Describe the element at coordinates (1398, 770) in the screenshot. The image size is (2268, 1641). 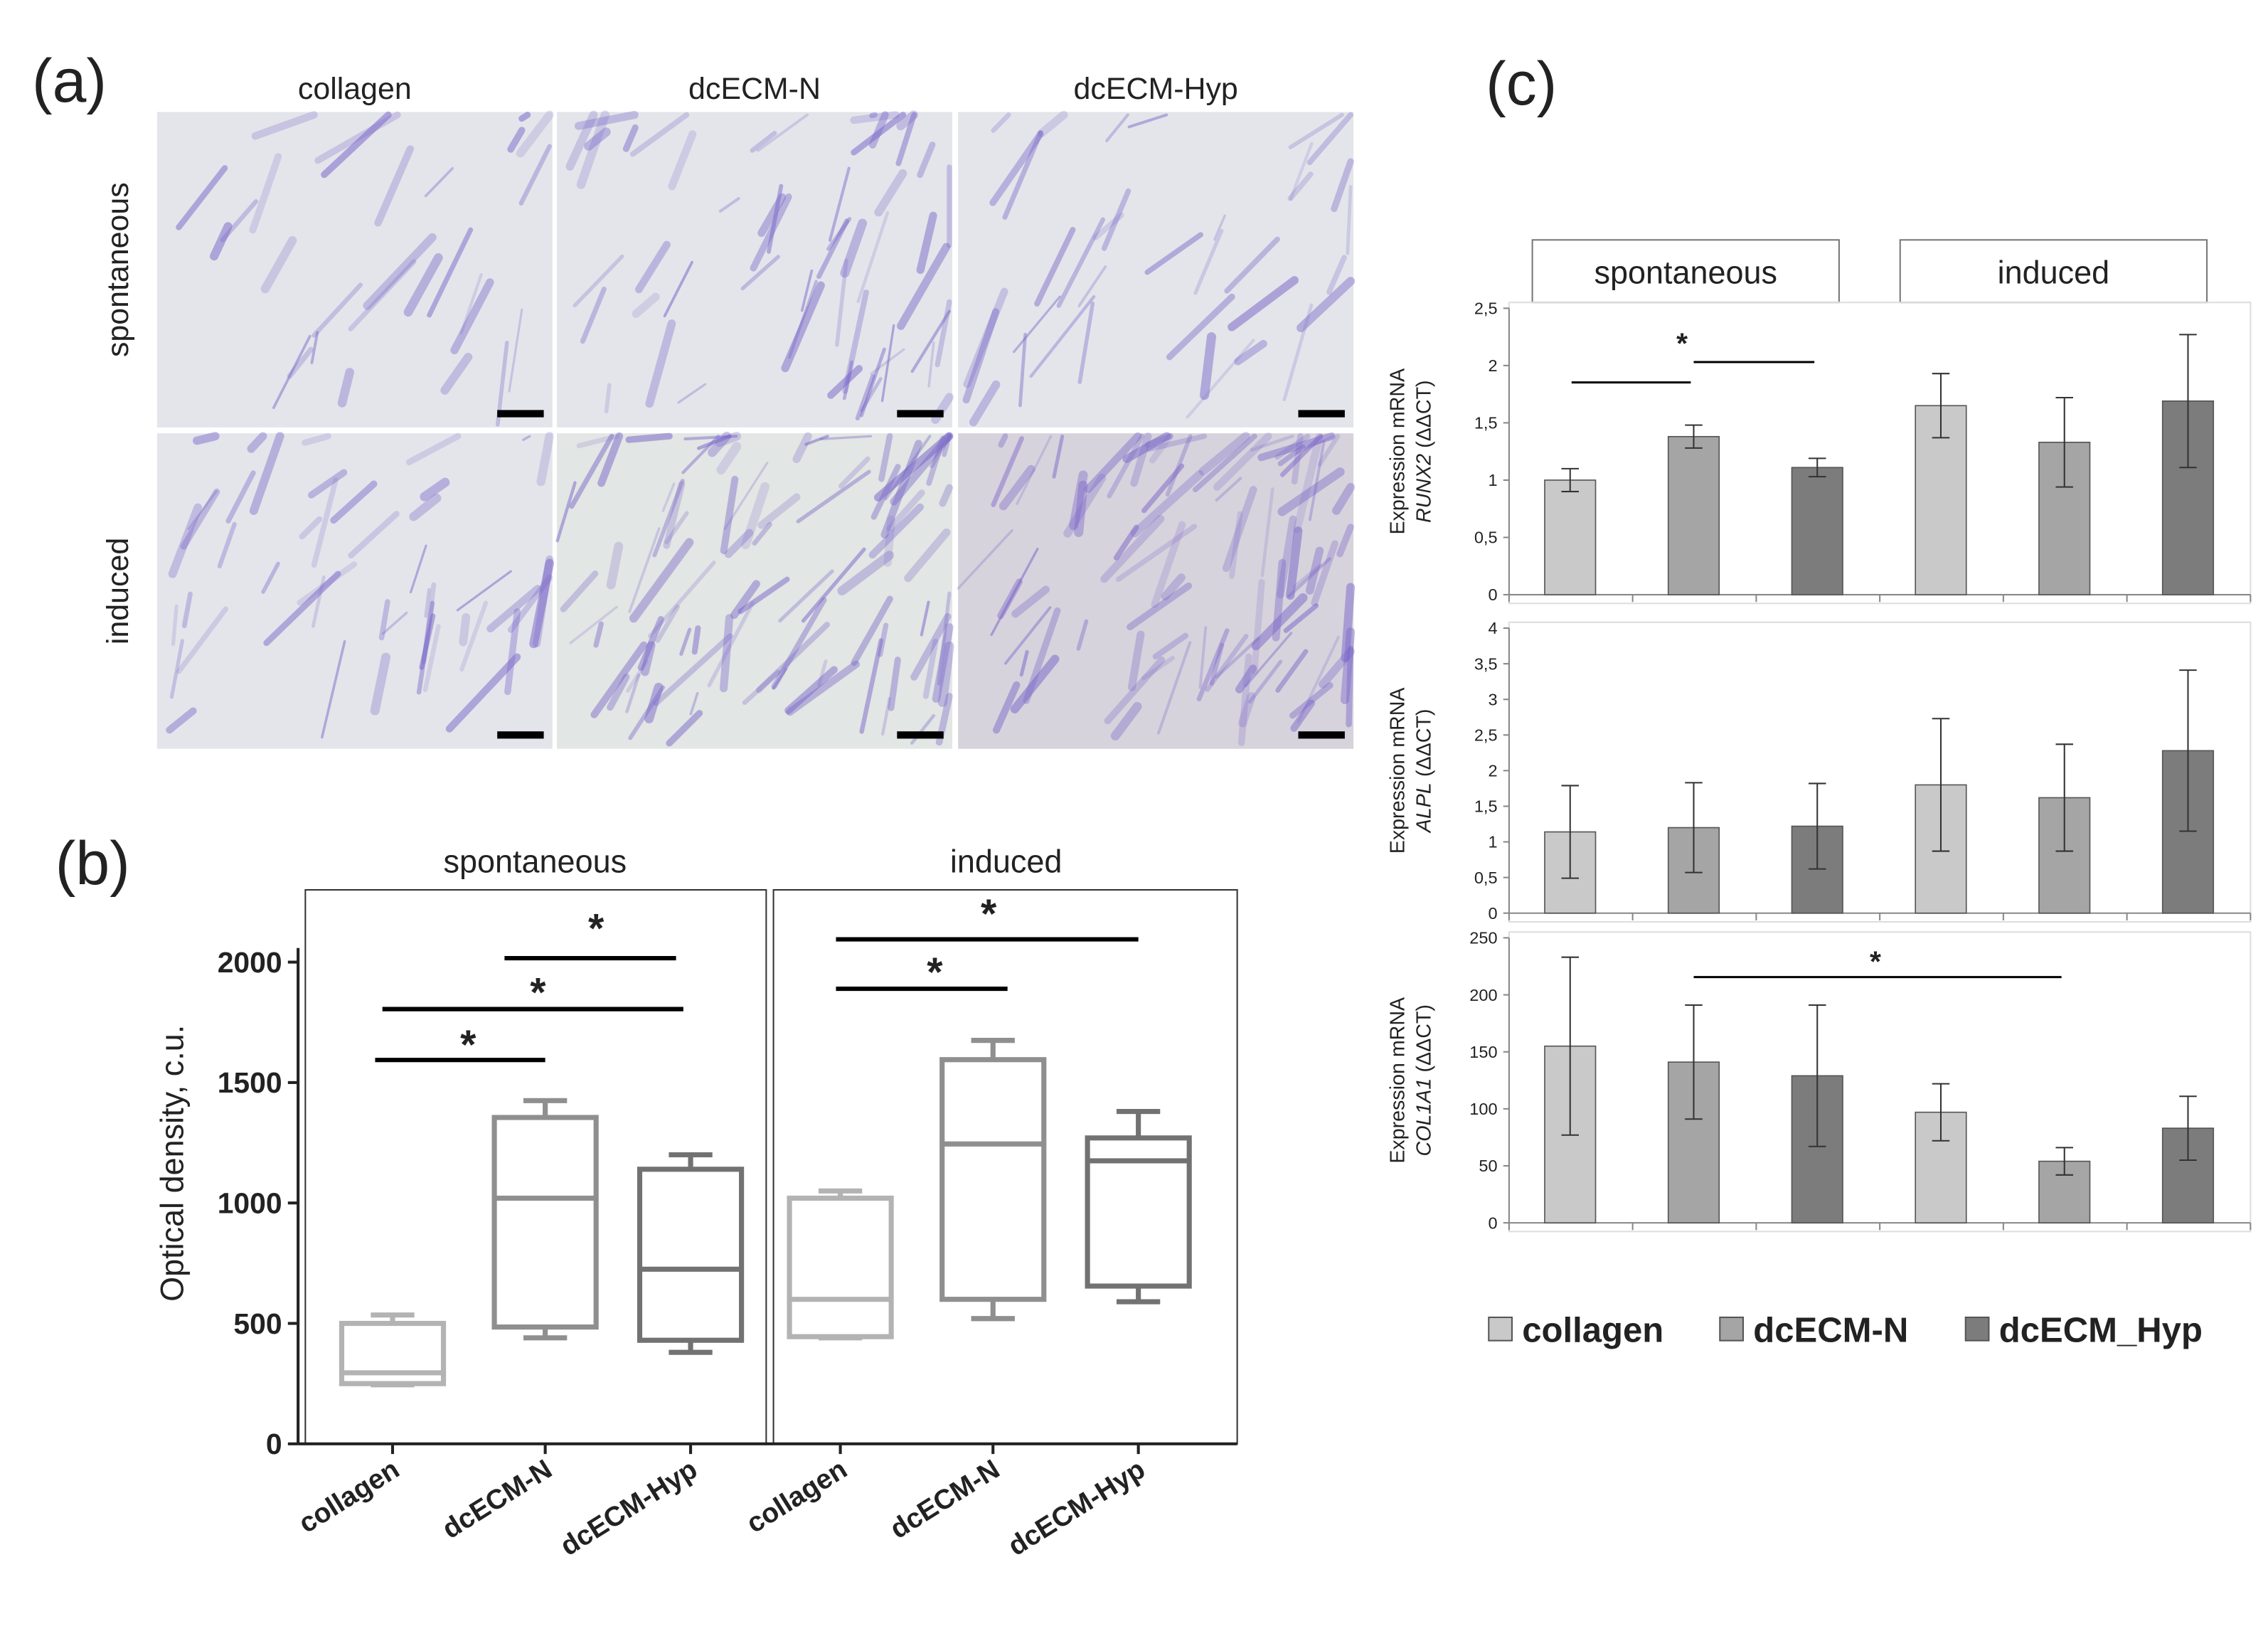
I see `y-axis-title: Expression mRNA` at that location.